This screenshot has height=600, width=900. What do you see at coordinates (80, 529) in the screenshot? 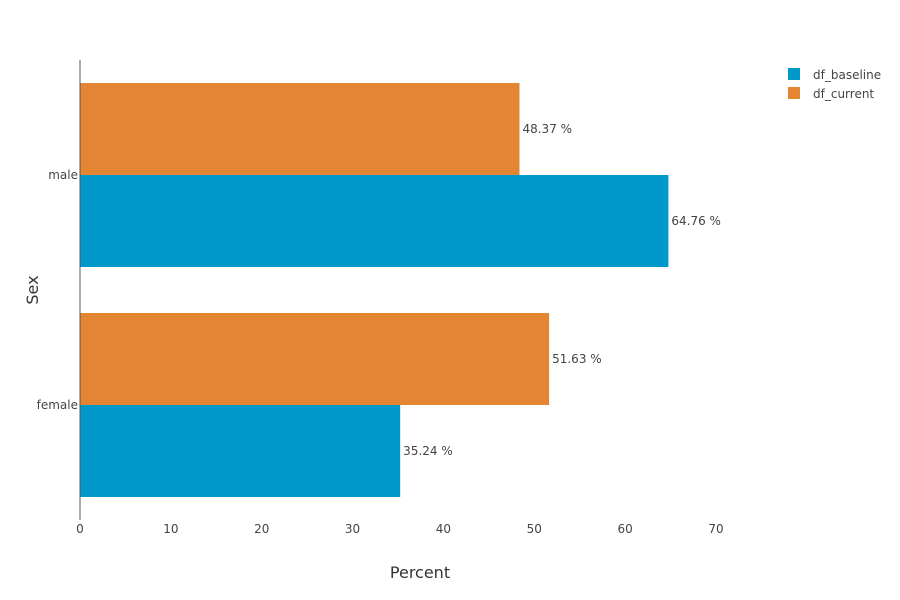
I see `x-tick-label-0: 0` at bounding box center [80, 529].